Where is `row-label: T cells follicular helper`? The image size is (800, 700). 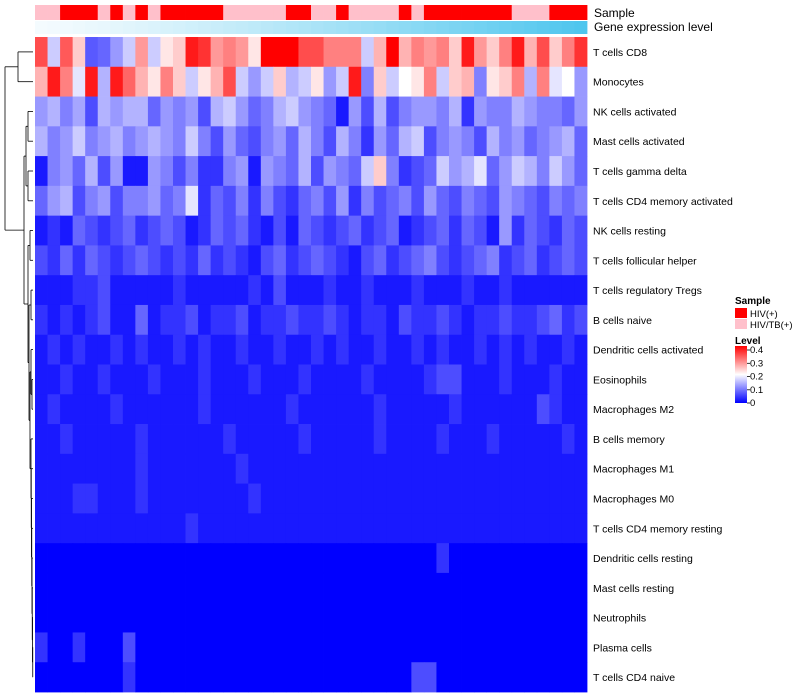 row-label: T cells follicular helper is located at coordinates (645, 261).